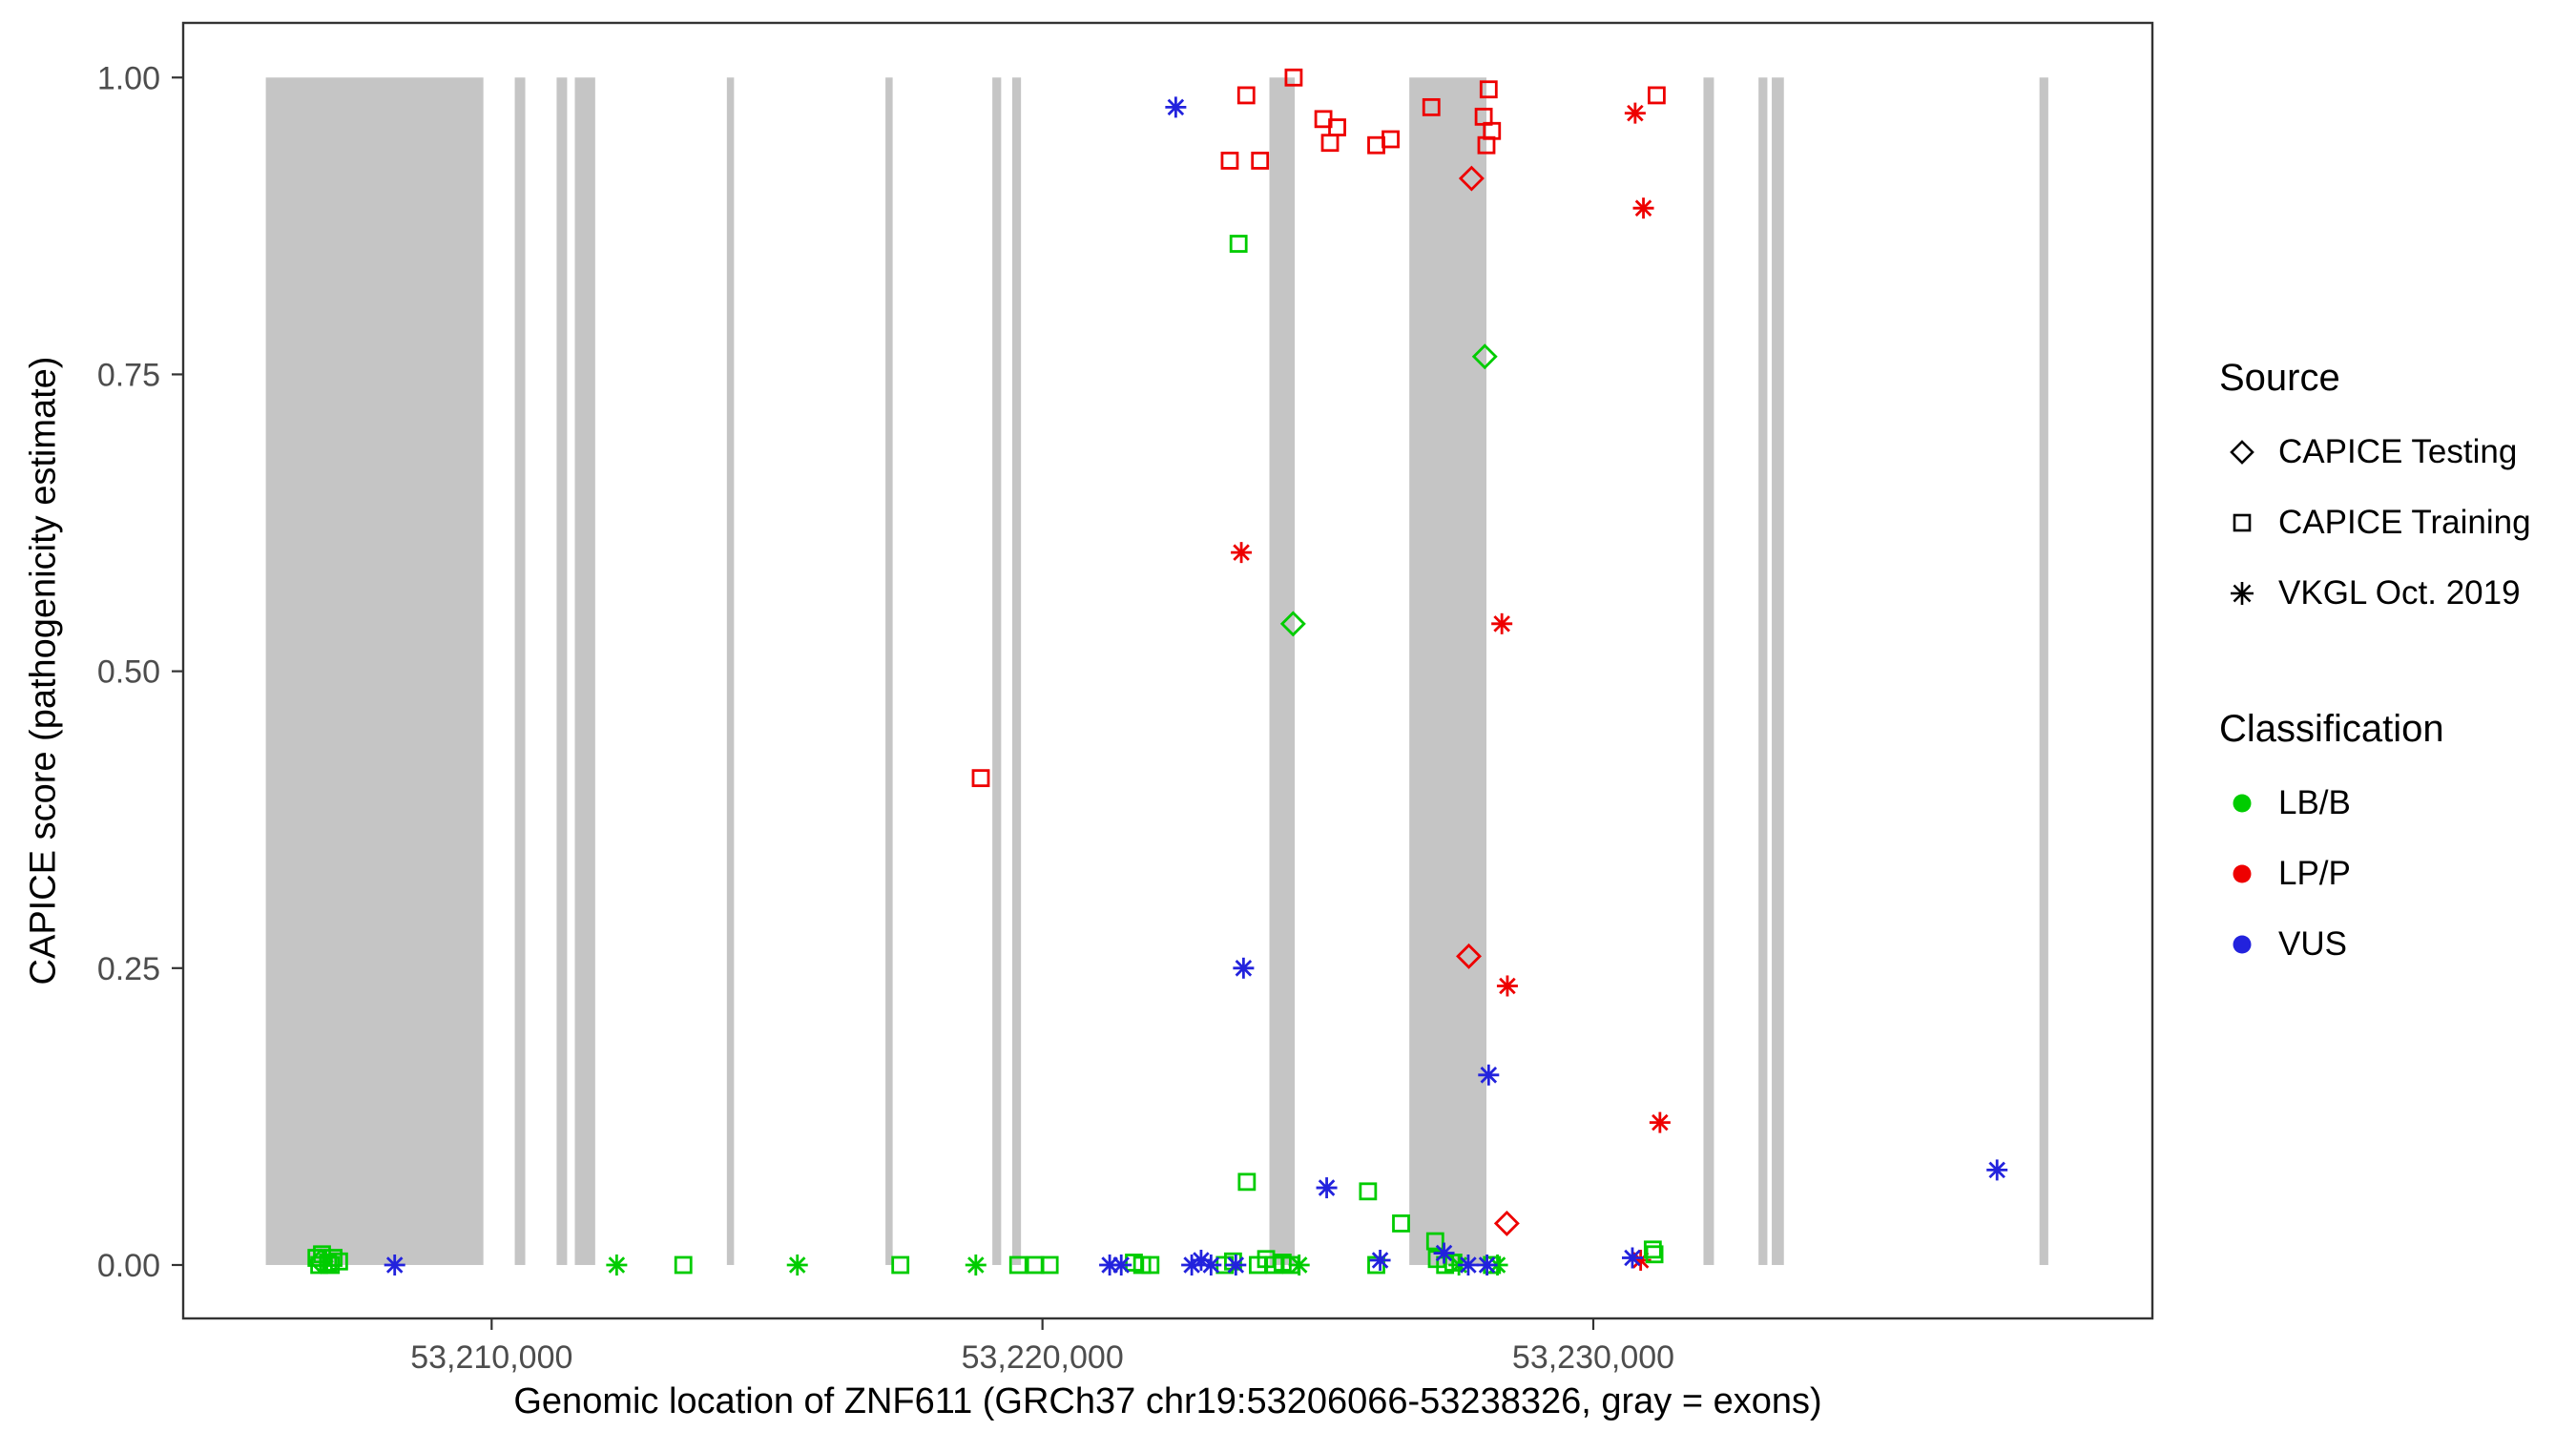  I want to click on lpp-dot-icon, so click(2242, 873).